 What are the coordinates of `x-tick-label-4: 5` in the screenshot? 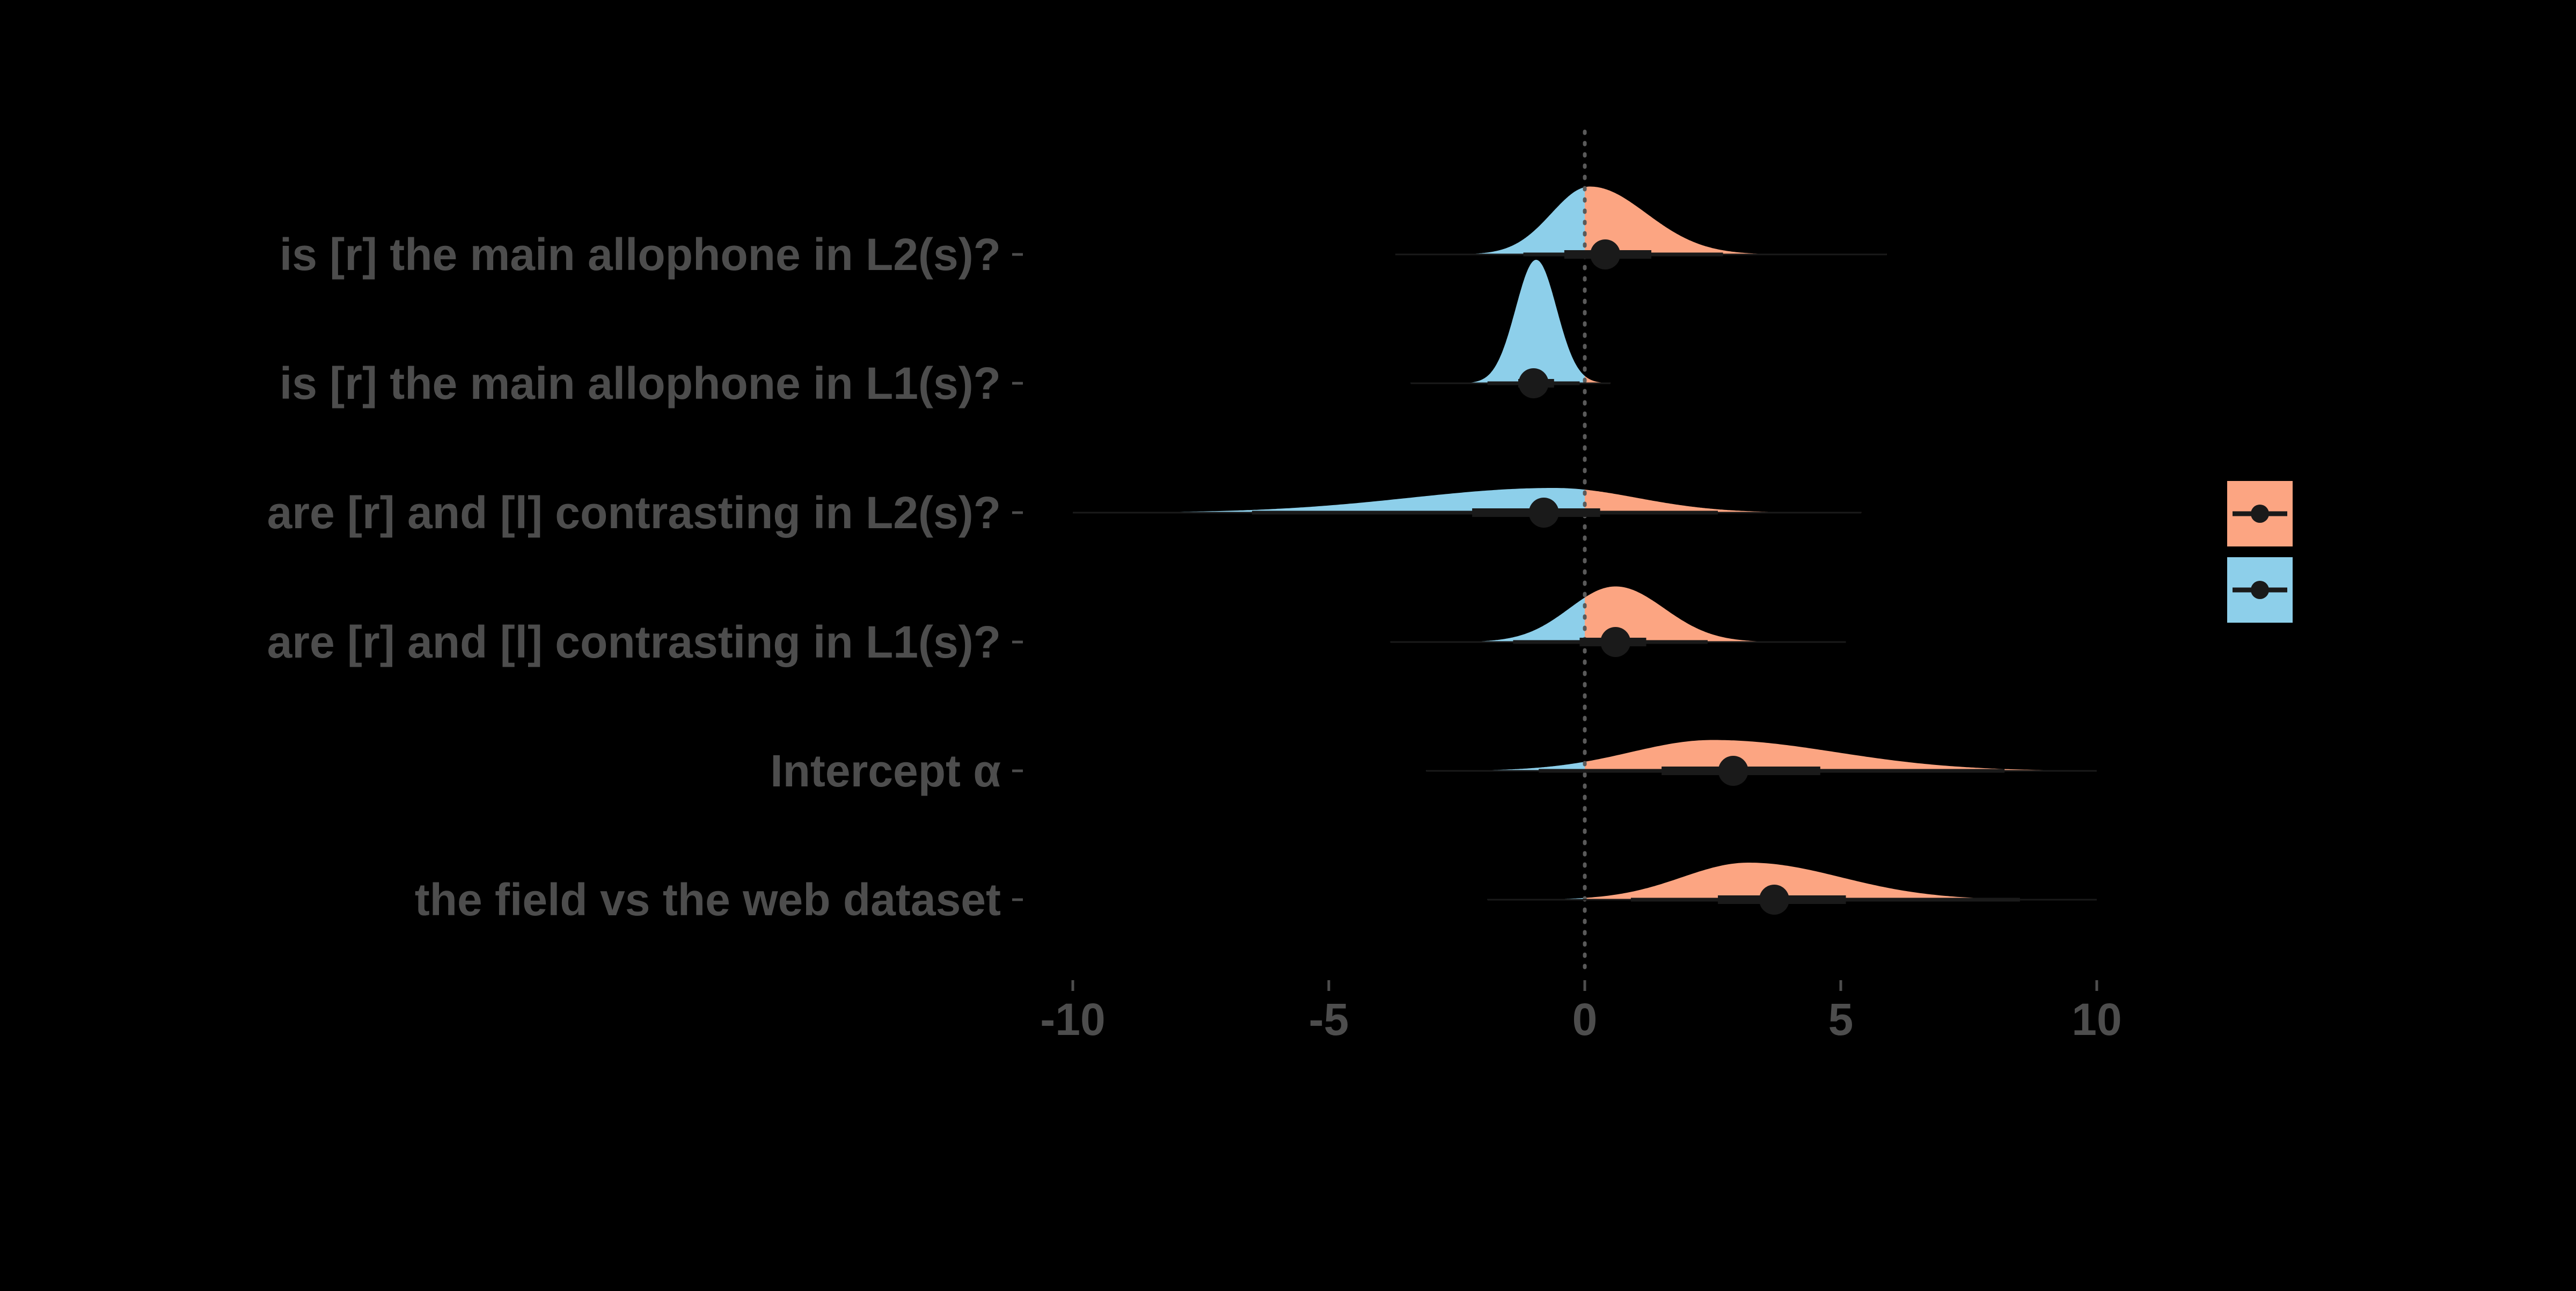 It's located at (1841, 1019).